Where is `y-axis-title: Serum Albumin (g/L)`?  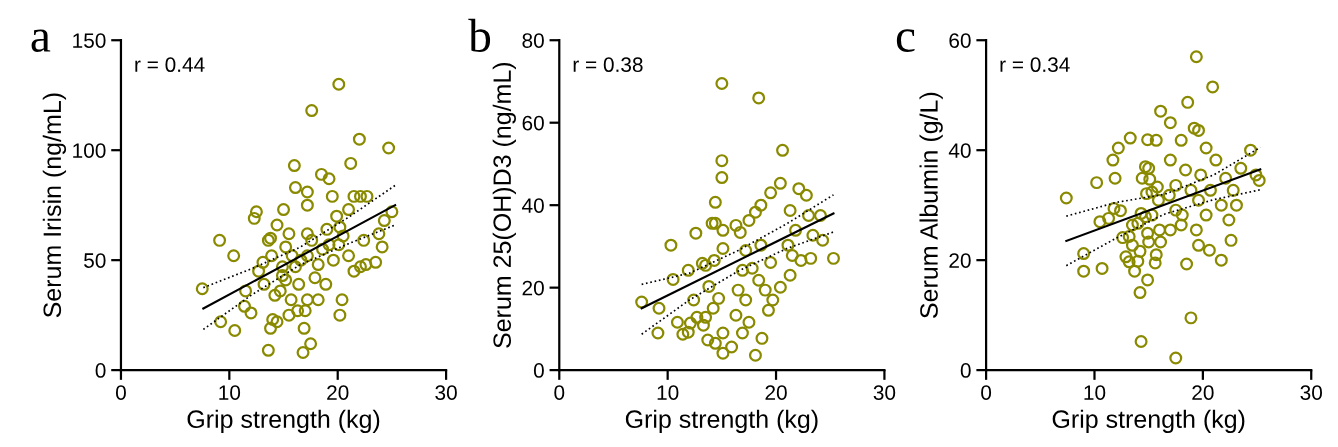
y-axis-title: Serum Albumin (g/L) is located at coordinates (931, 205).